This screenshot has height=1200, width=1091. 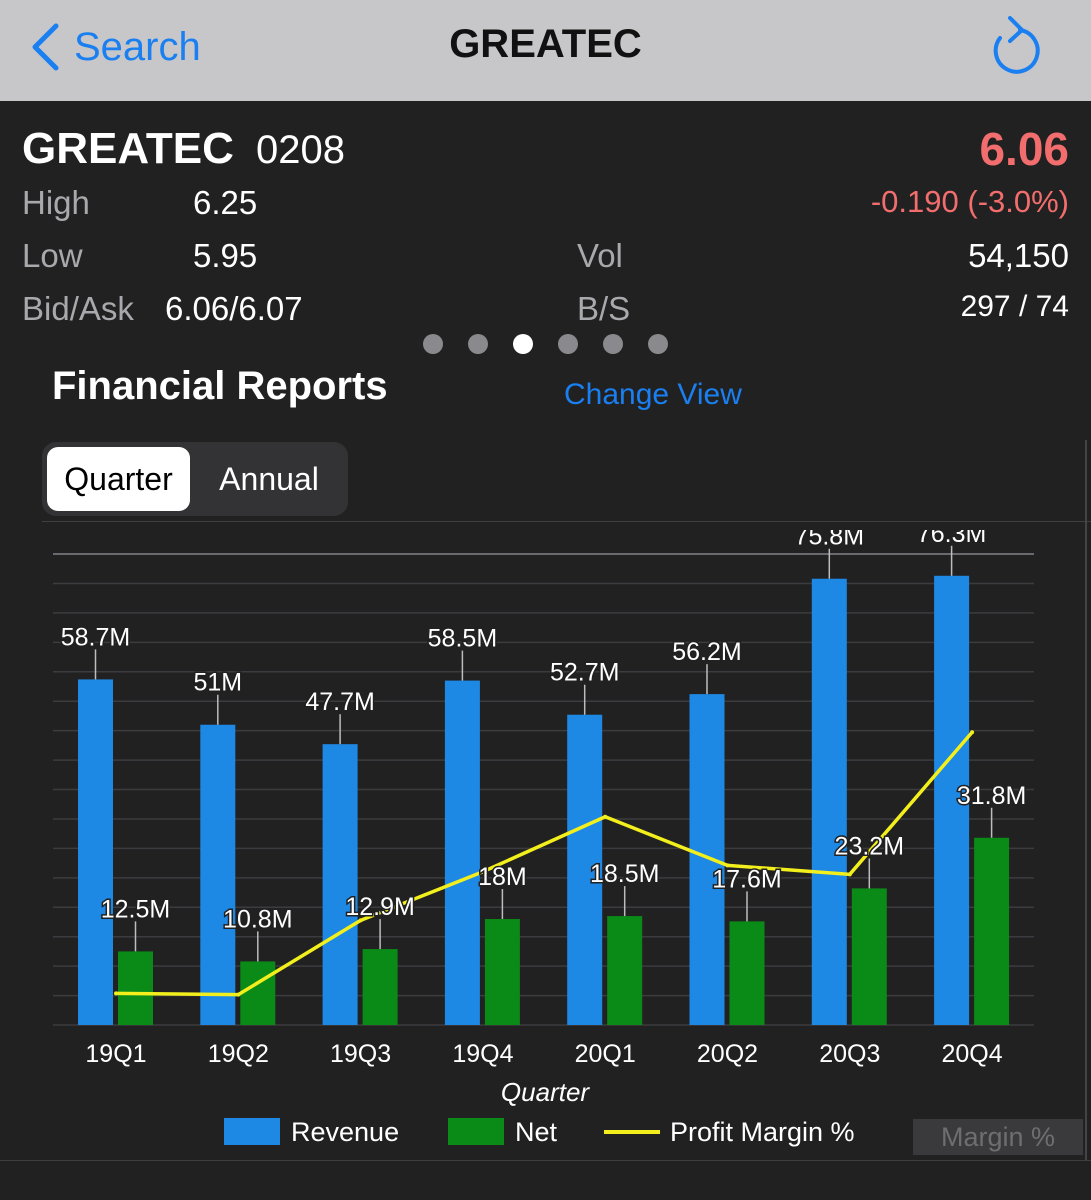 What do you see at coordinates (1014, 306) in the screenshot?
I see `bs-value: 297 / 74` at bounding box center [1014, 306].